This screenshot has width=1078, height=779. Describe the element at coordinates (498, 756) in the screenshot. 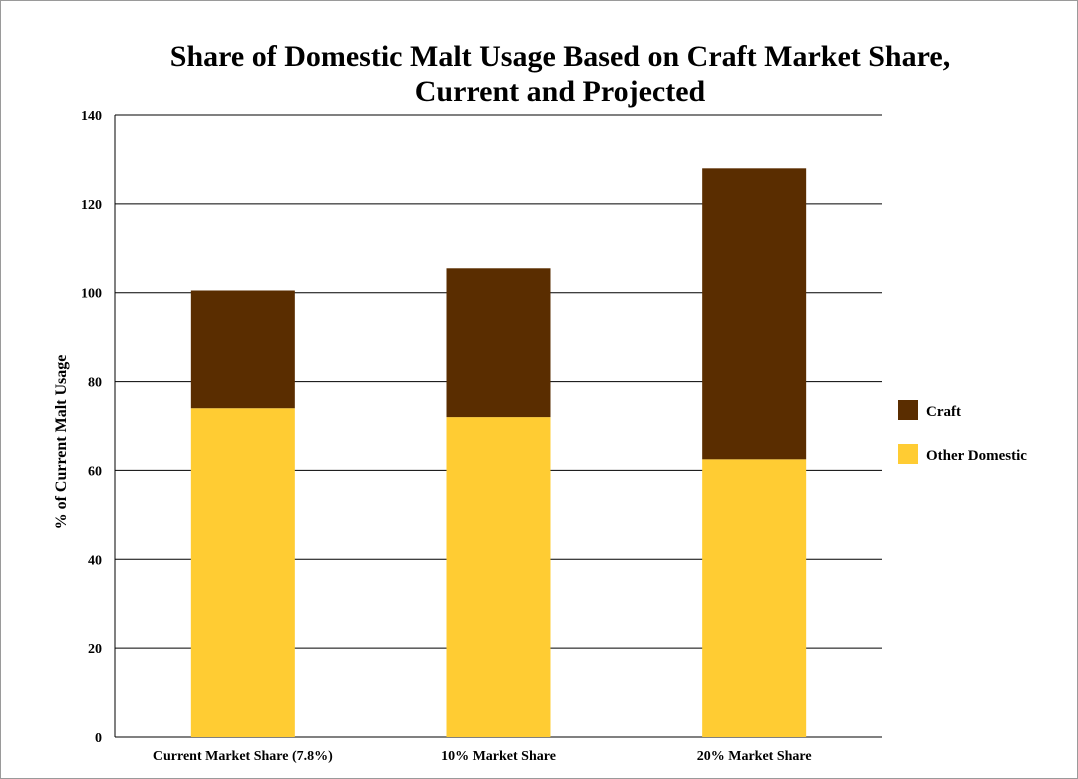

I see `x-tick-label: 10% Market Share` at that location.